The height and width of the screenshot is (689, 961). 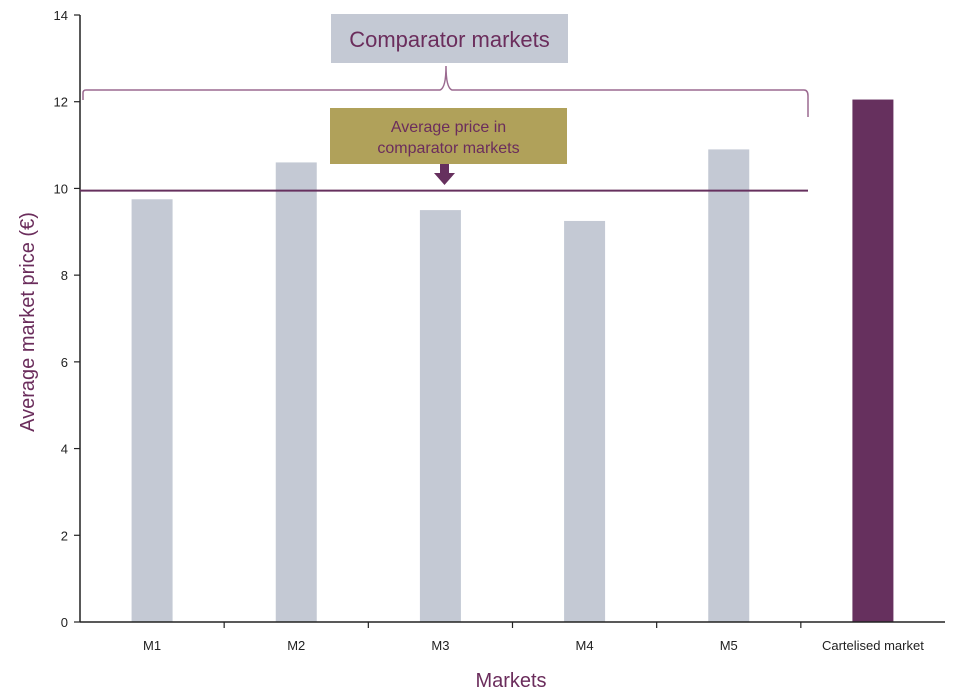 What do you see at coordinates (67, 319) in the screenshot?
I see `y-axis-ticks: 0 2 4 6 8 10 12 14` at bounding box center [67, 319].